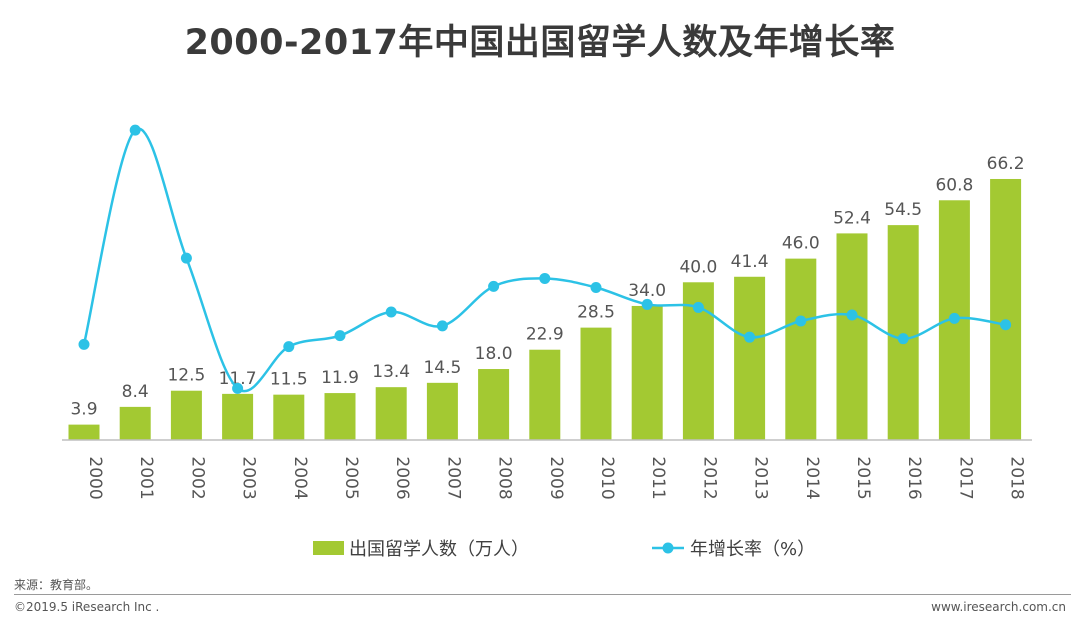  Describe the element at coordinates (647, 304) in the screenshot. I see `growth-point-2011` at that location.